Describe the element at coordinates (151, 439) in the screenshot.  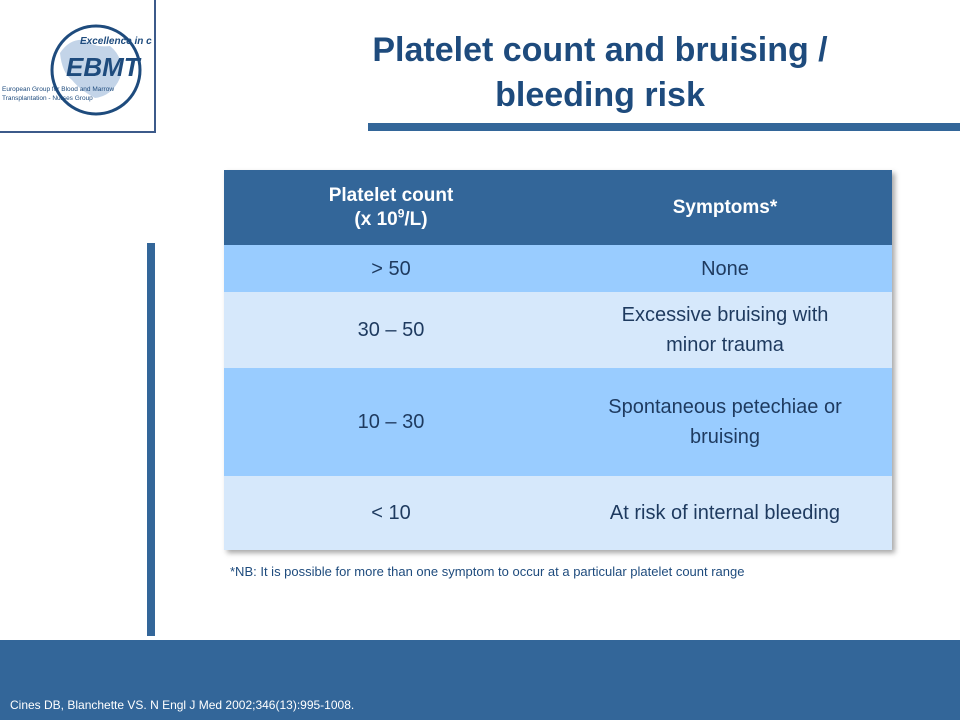
I see `left-accent-bar` at that location.